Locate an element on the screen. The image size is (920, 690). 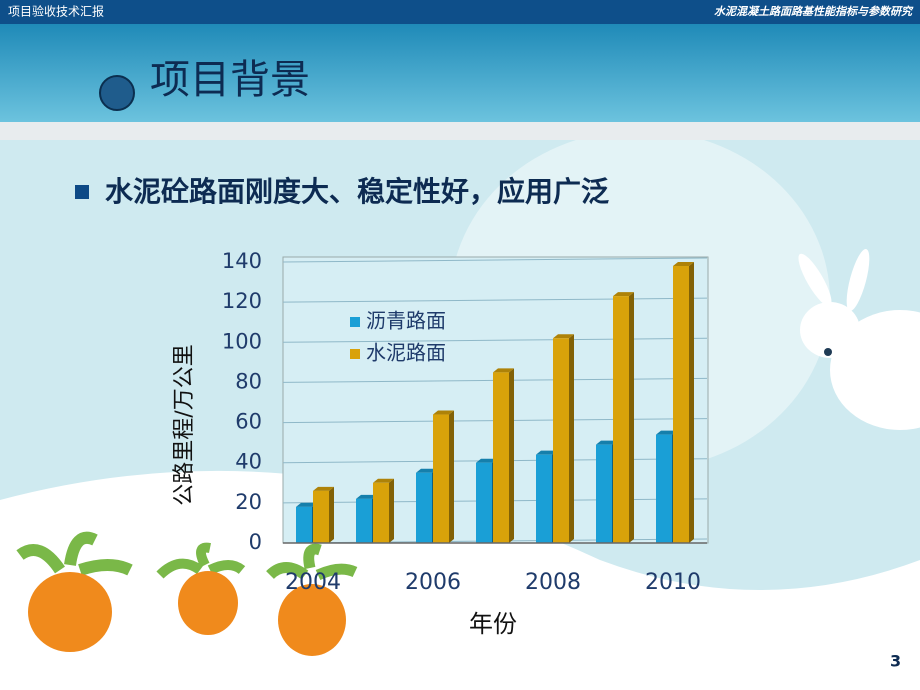
y-tick-label: 80 is located at coordinates (248, 381).